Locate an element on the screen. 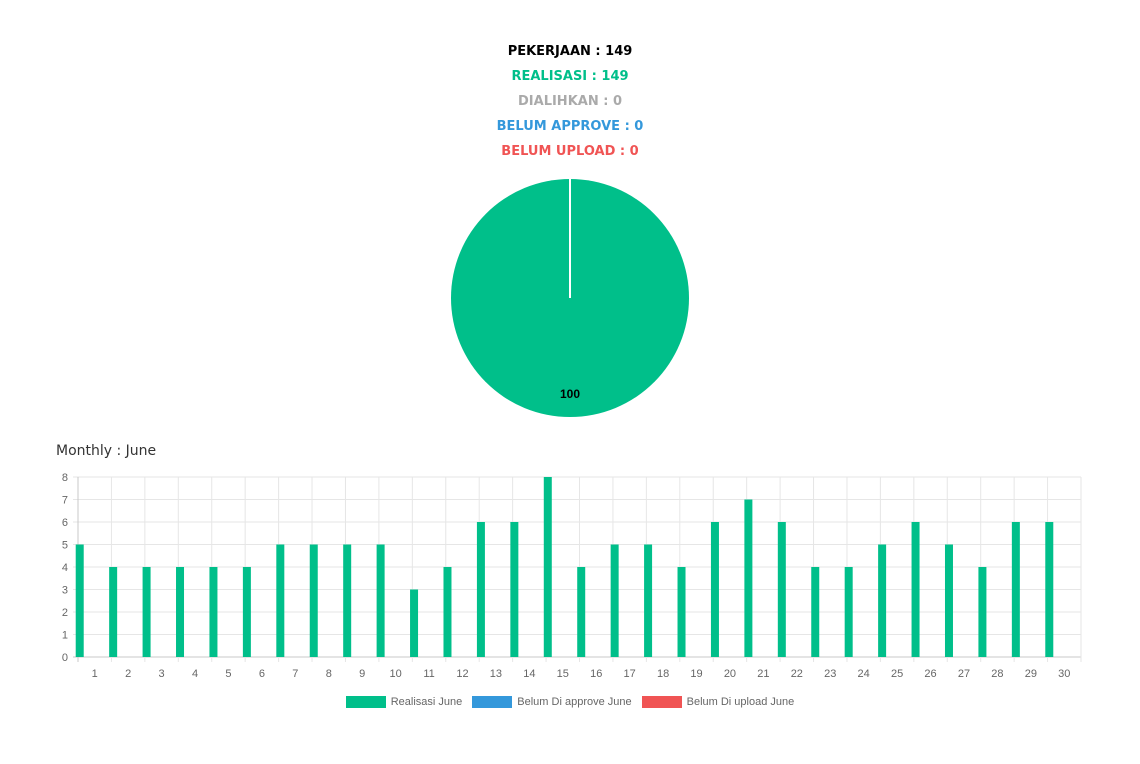  x-tick-label: 13 is located at coordinates (496, 674).